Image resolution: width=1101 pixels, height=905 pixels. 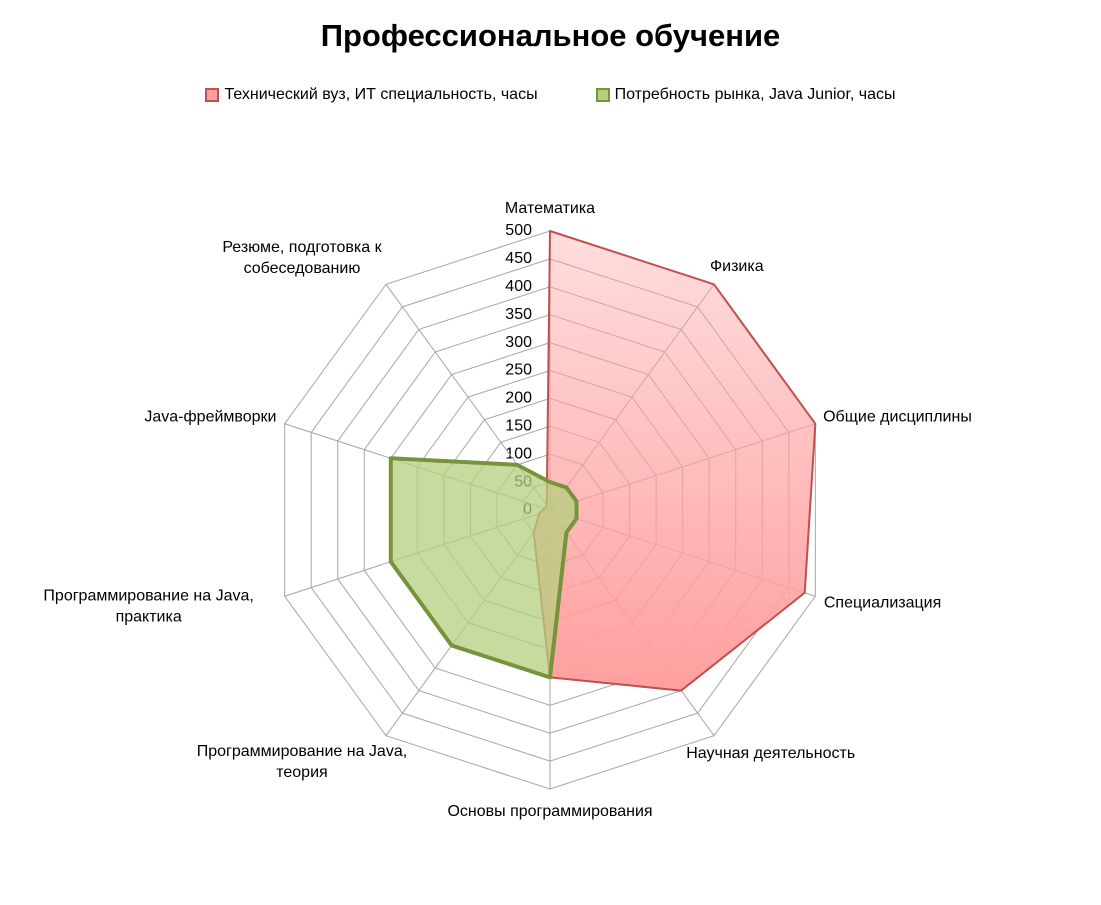 I want to click on y-tick-label: 500, so click(x=518, y=230).